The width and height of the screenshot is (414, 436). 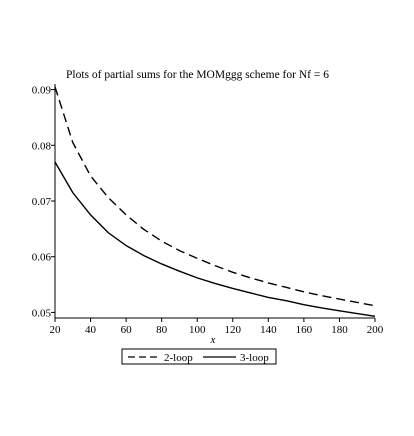 I want to click on y-tick-label: 0.08, so click(x=42, y=146).